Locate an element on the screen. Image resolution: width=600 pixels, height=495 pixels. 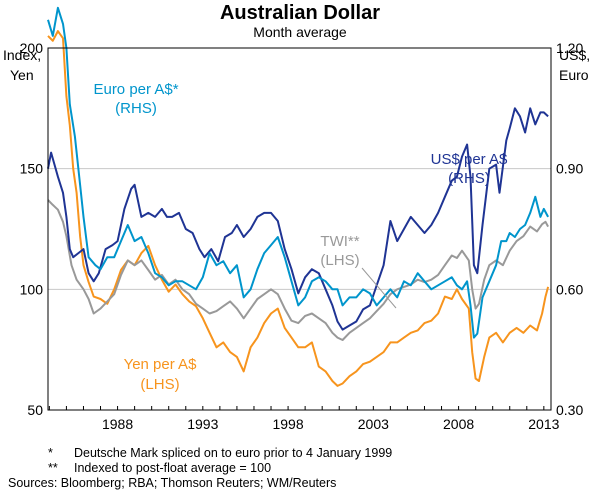
x-tick-label: 1993 is located at coordinates (202, 424).